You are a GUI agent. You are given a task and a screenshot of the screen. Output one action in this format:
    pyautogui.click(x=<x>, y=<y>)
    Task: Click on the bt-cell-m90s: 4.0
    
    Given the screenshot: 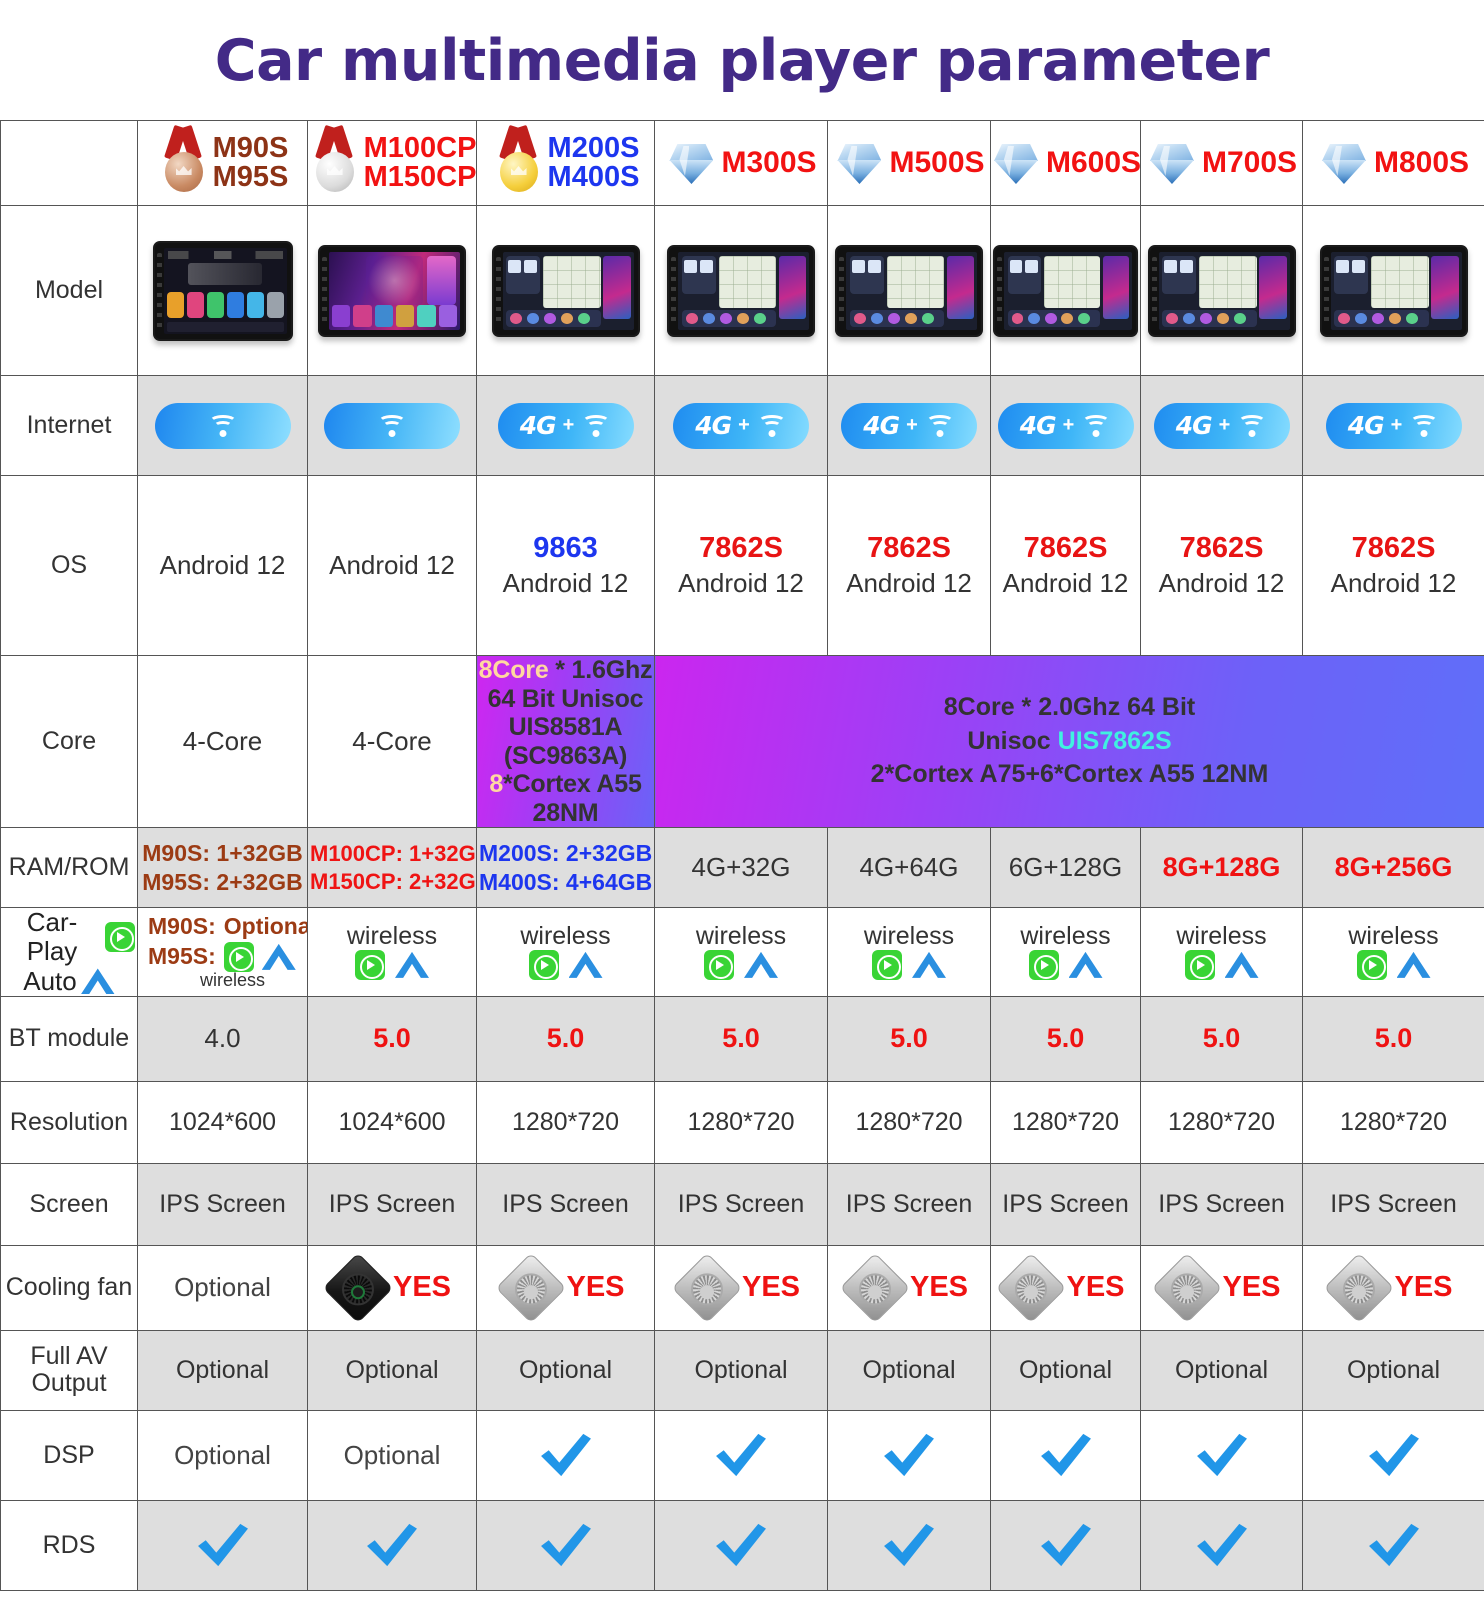 What is the action you would take?
    pyautogui.click(x=222, y=1038)
    